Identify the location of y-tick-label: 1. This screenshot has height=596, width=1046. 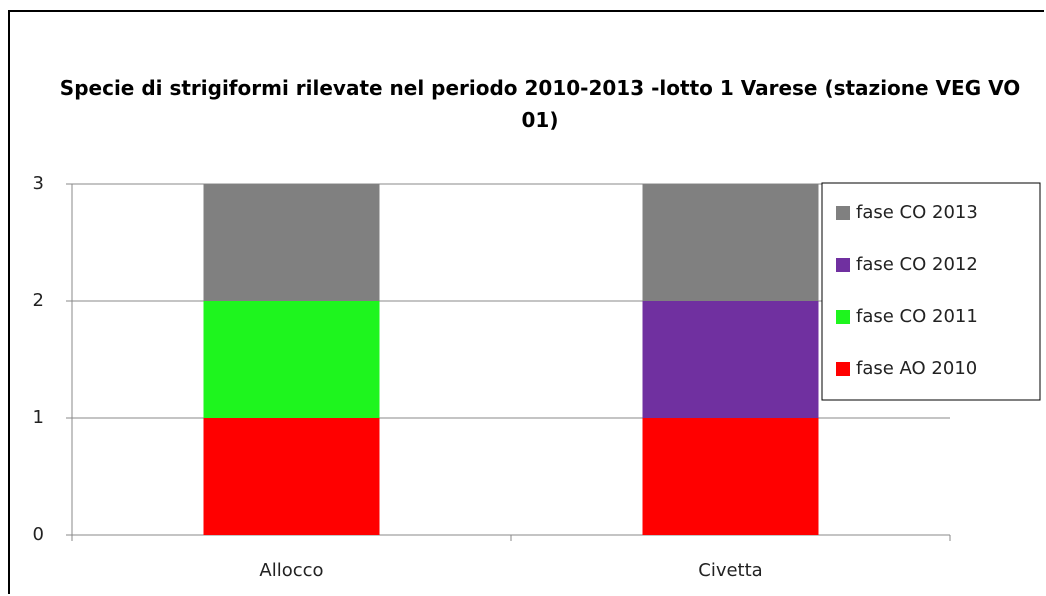
(38, 417).